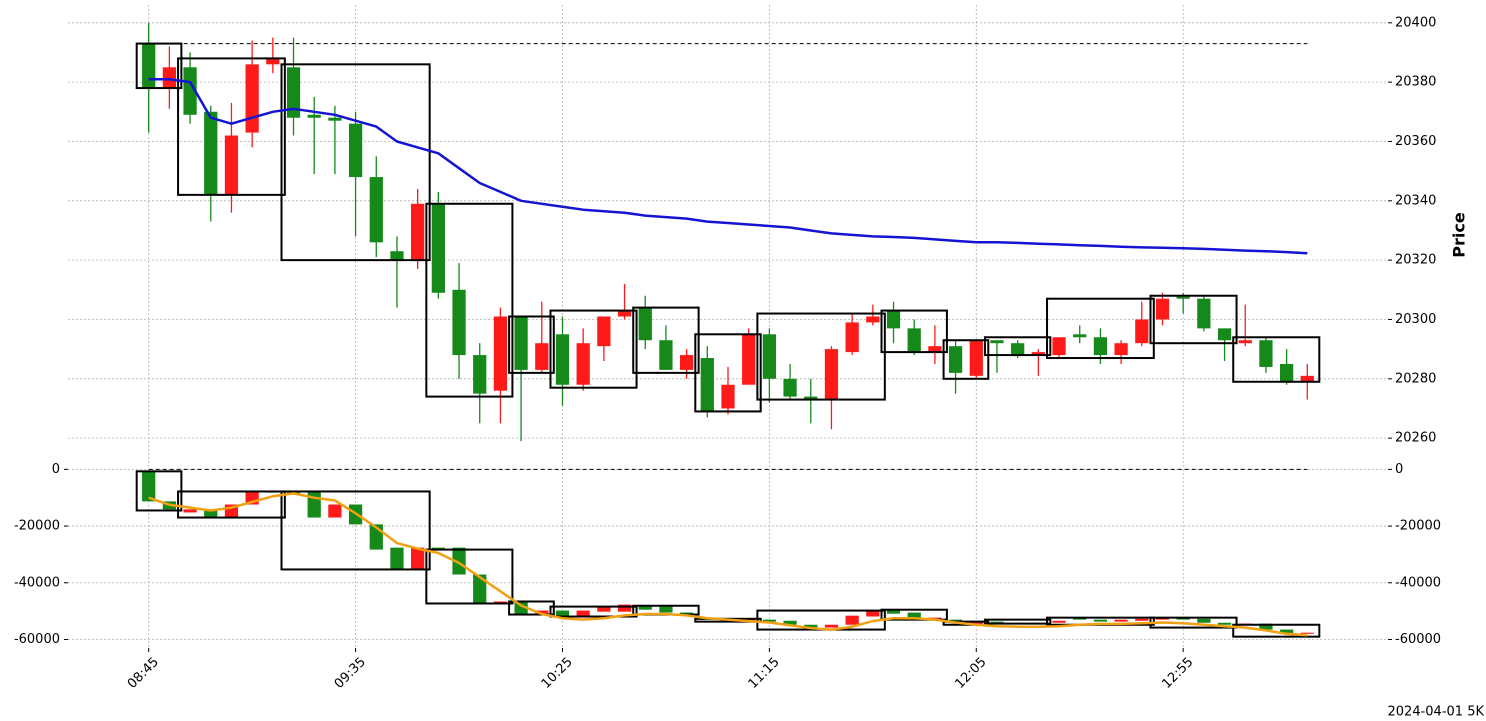  Describe the element at coordinates (1415, 200) in the screenshot. I see `y-tick-label: 20340` at that location.